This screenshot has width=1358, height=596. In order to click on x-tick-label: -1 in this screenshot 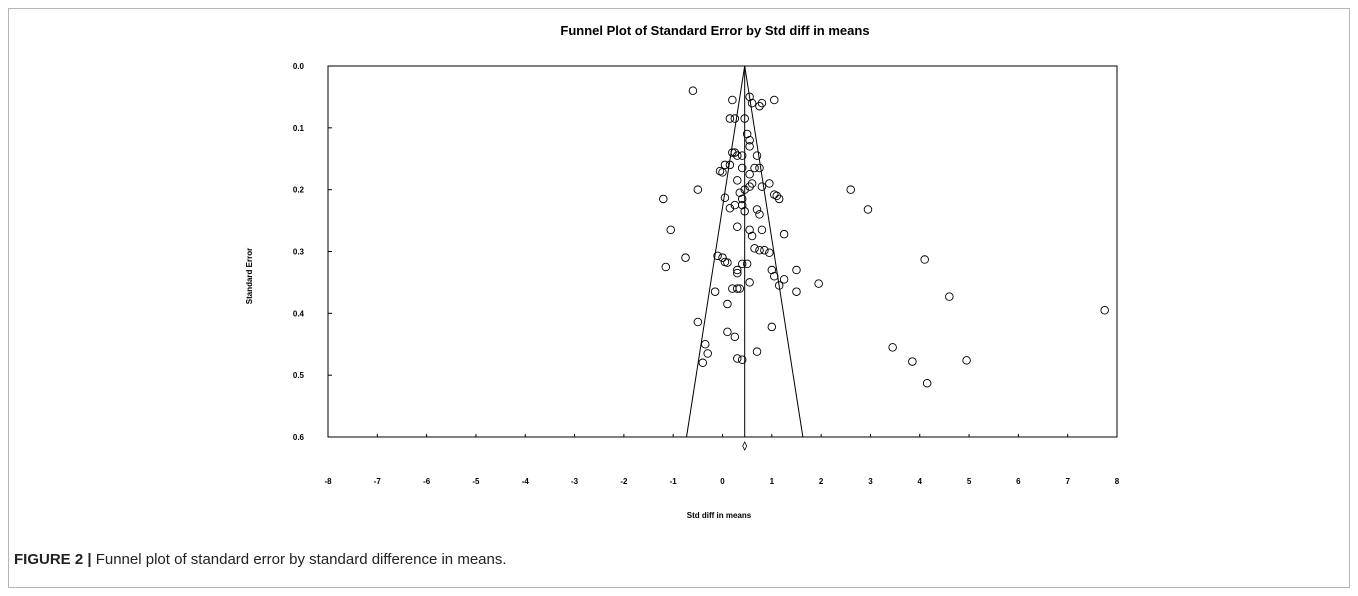, I will do `click(674, 481)`.